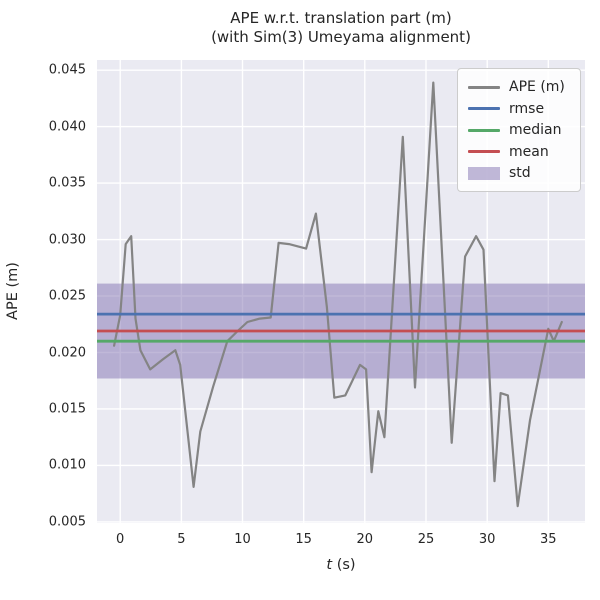  Describe the element at coordinates (67, 352) in the screenshot. I see `y-tick-label: 0.020` at that location.